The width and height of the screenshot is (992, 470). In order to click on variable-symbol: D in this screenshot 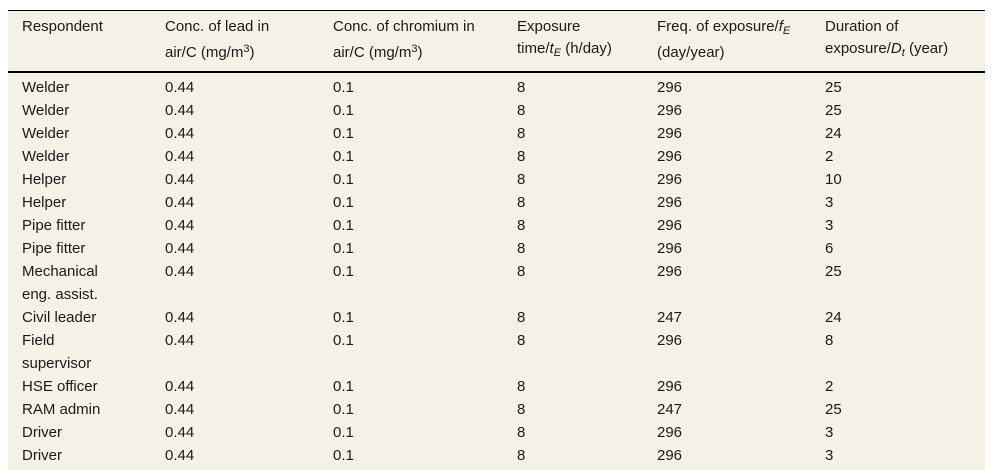, I will do `click(896, 48)`.